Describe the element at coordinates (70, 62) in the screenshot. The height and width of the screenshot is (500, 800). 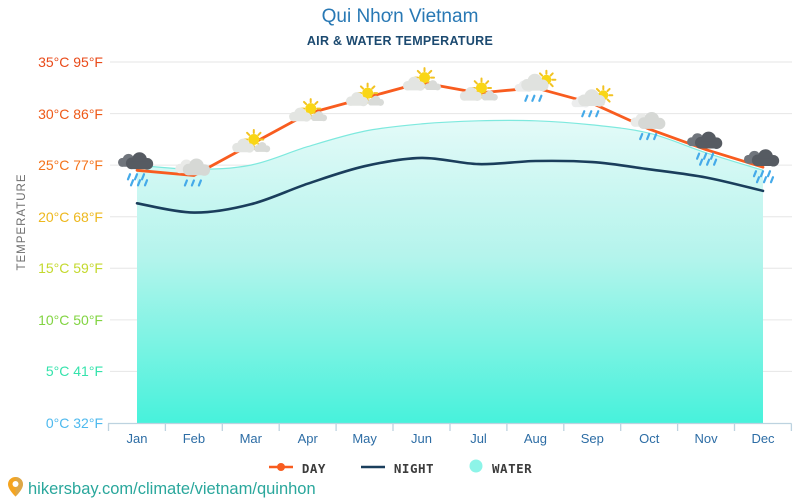
I see `y-axis-tick-label: 35°C 95°F` at that location.